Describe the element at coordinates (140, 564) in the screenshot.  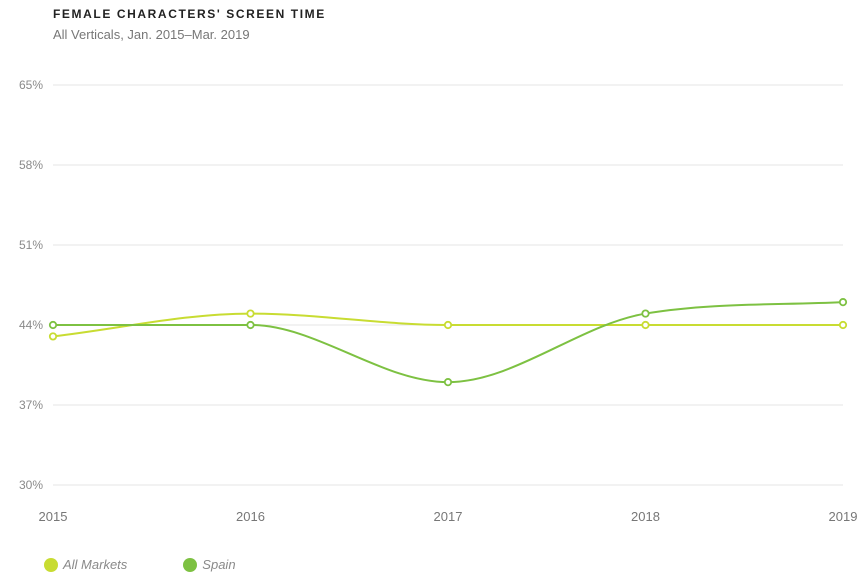
I see `legend: All Markets Spain` at that location.